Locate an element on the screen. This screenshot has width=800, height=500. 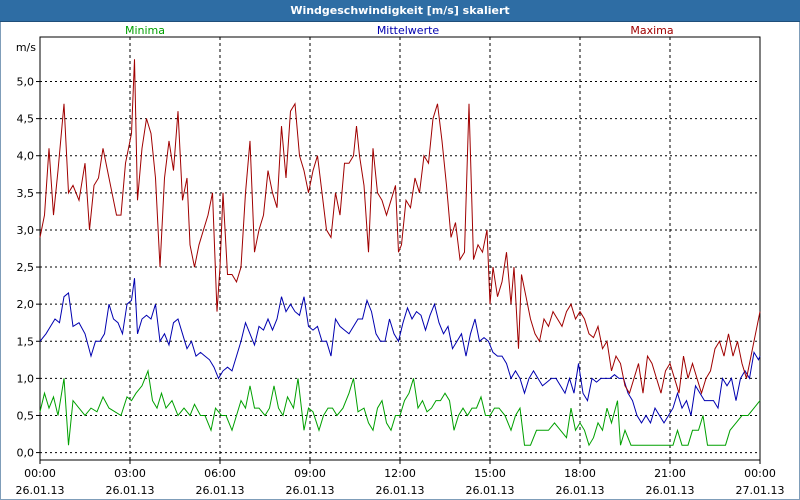
legend-mittelwerte: Mittelwerte is located at coordinates (408, 30).